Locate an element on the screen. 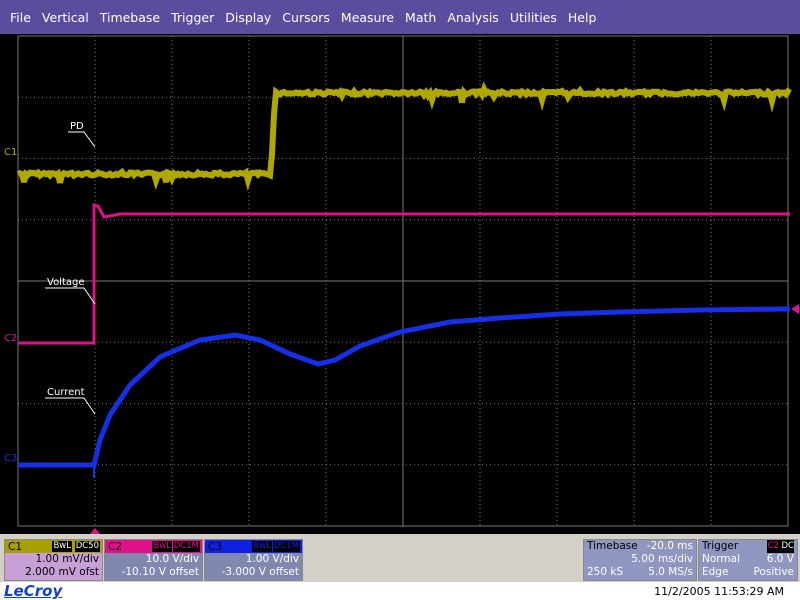  scale: 5.00 ms/div is located at coordinates (662, 559).